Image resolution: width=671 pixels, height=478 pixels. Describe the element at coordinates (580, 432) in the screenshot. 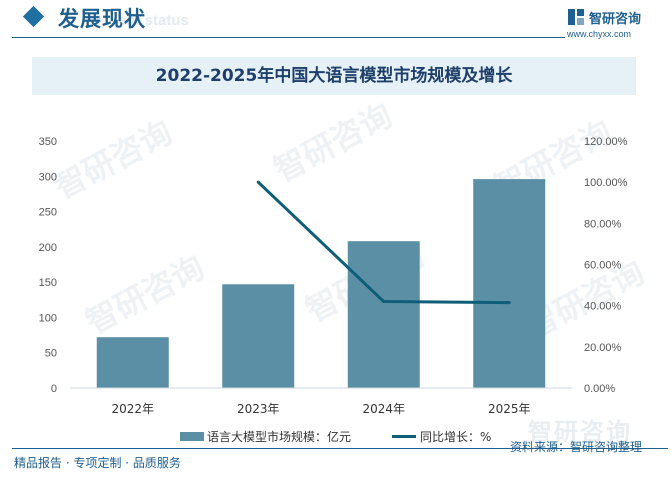

I see `watermark-bottom: 智研咨询` at that location.